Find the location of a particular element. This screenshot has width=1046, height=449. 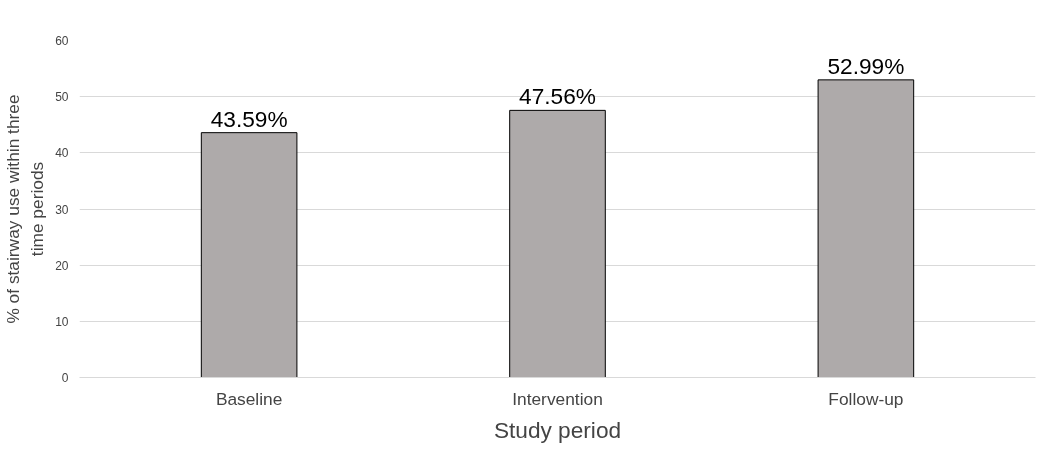

data-label: 47.56% is located at coordinates (557, 96).